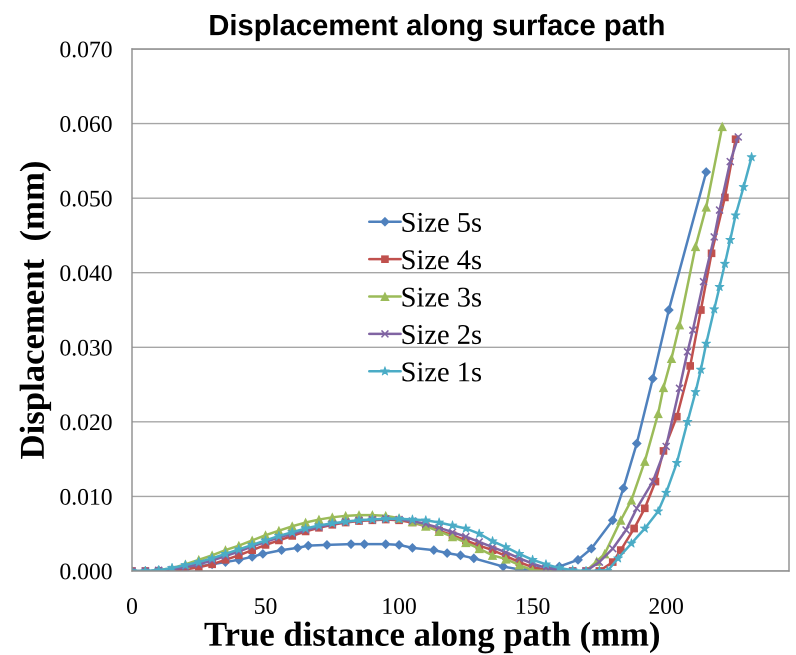 This screenshot has height=655, width=796. Describe the element at coordinates (86, 273) in the screenshot. I see `y-tick-label: 0.040` at that location.